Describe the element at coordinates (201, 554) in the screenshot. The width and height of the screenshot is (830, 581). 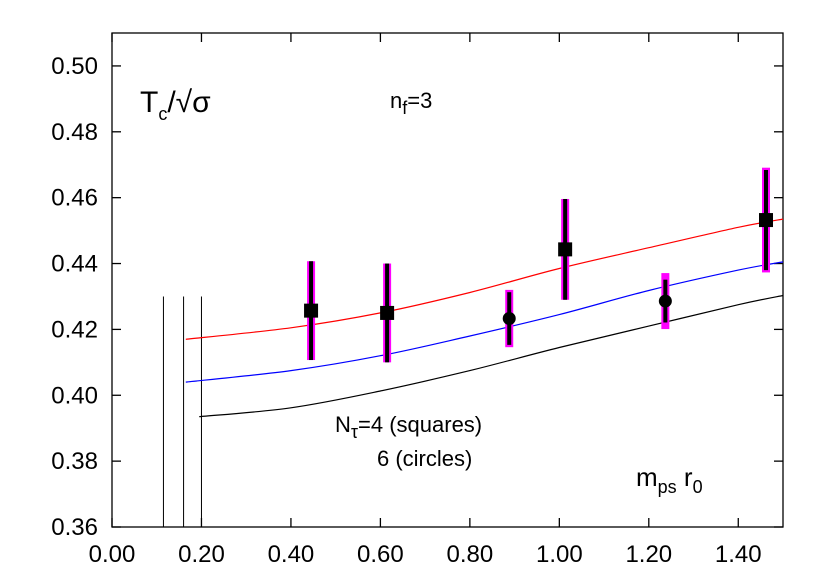
I see `x-tick-label: 0.20` at that location.